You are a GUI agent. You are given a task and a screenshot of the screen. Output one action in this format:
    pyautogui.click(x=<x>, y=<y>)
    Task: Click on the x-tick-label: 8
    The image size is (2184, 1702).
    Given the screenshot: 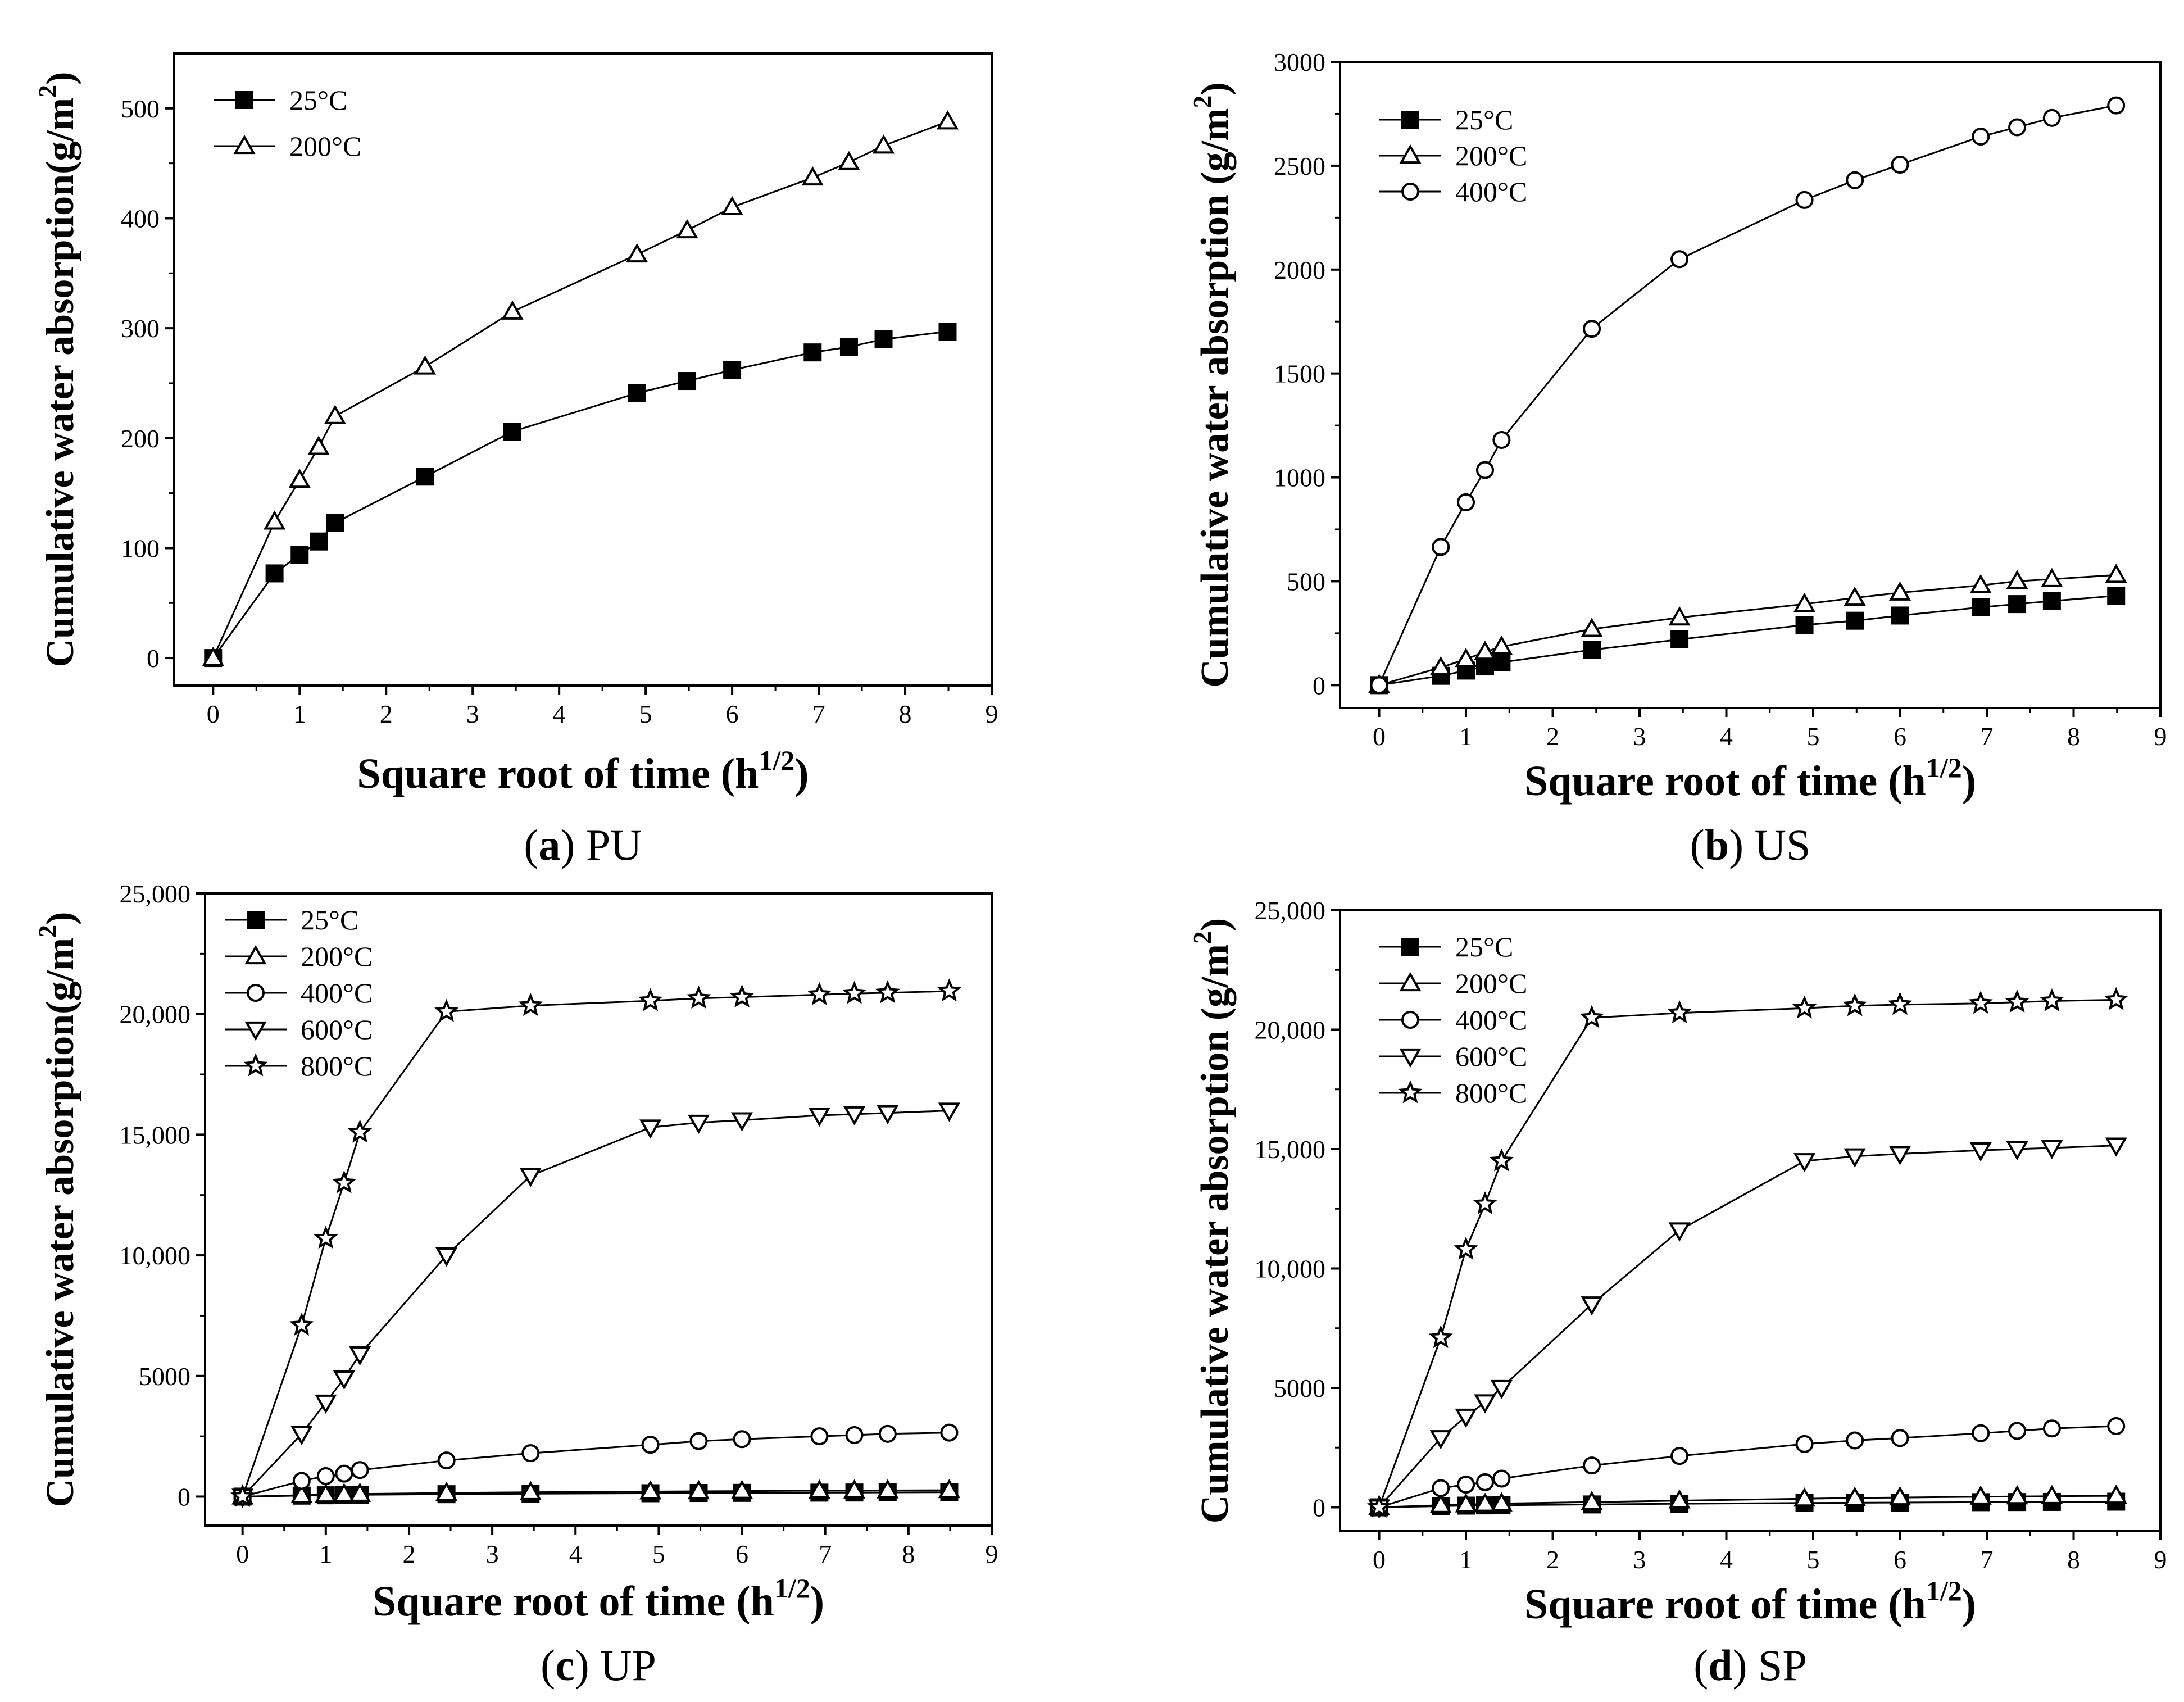 What is the action you would take?
    pyautogui.click(x=2073, y=1559)
    